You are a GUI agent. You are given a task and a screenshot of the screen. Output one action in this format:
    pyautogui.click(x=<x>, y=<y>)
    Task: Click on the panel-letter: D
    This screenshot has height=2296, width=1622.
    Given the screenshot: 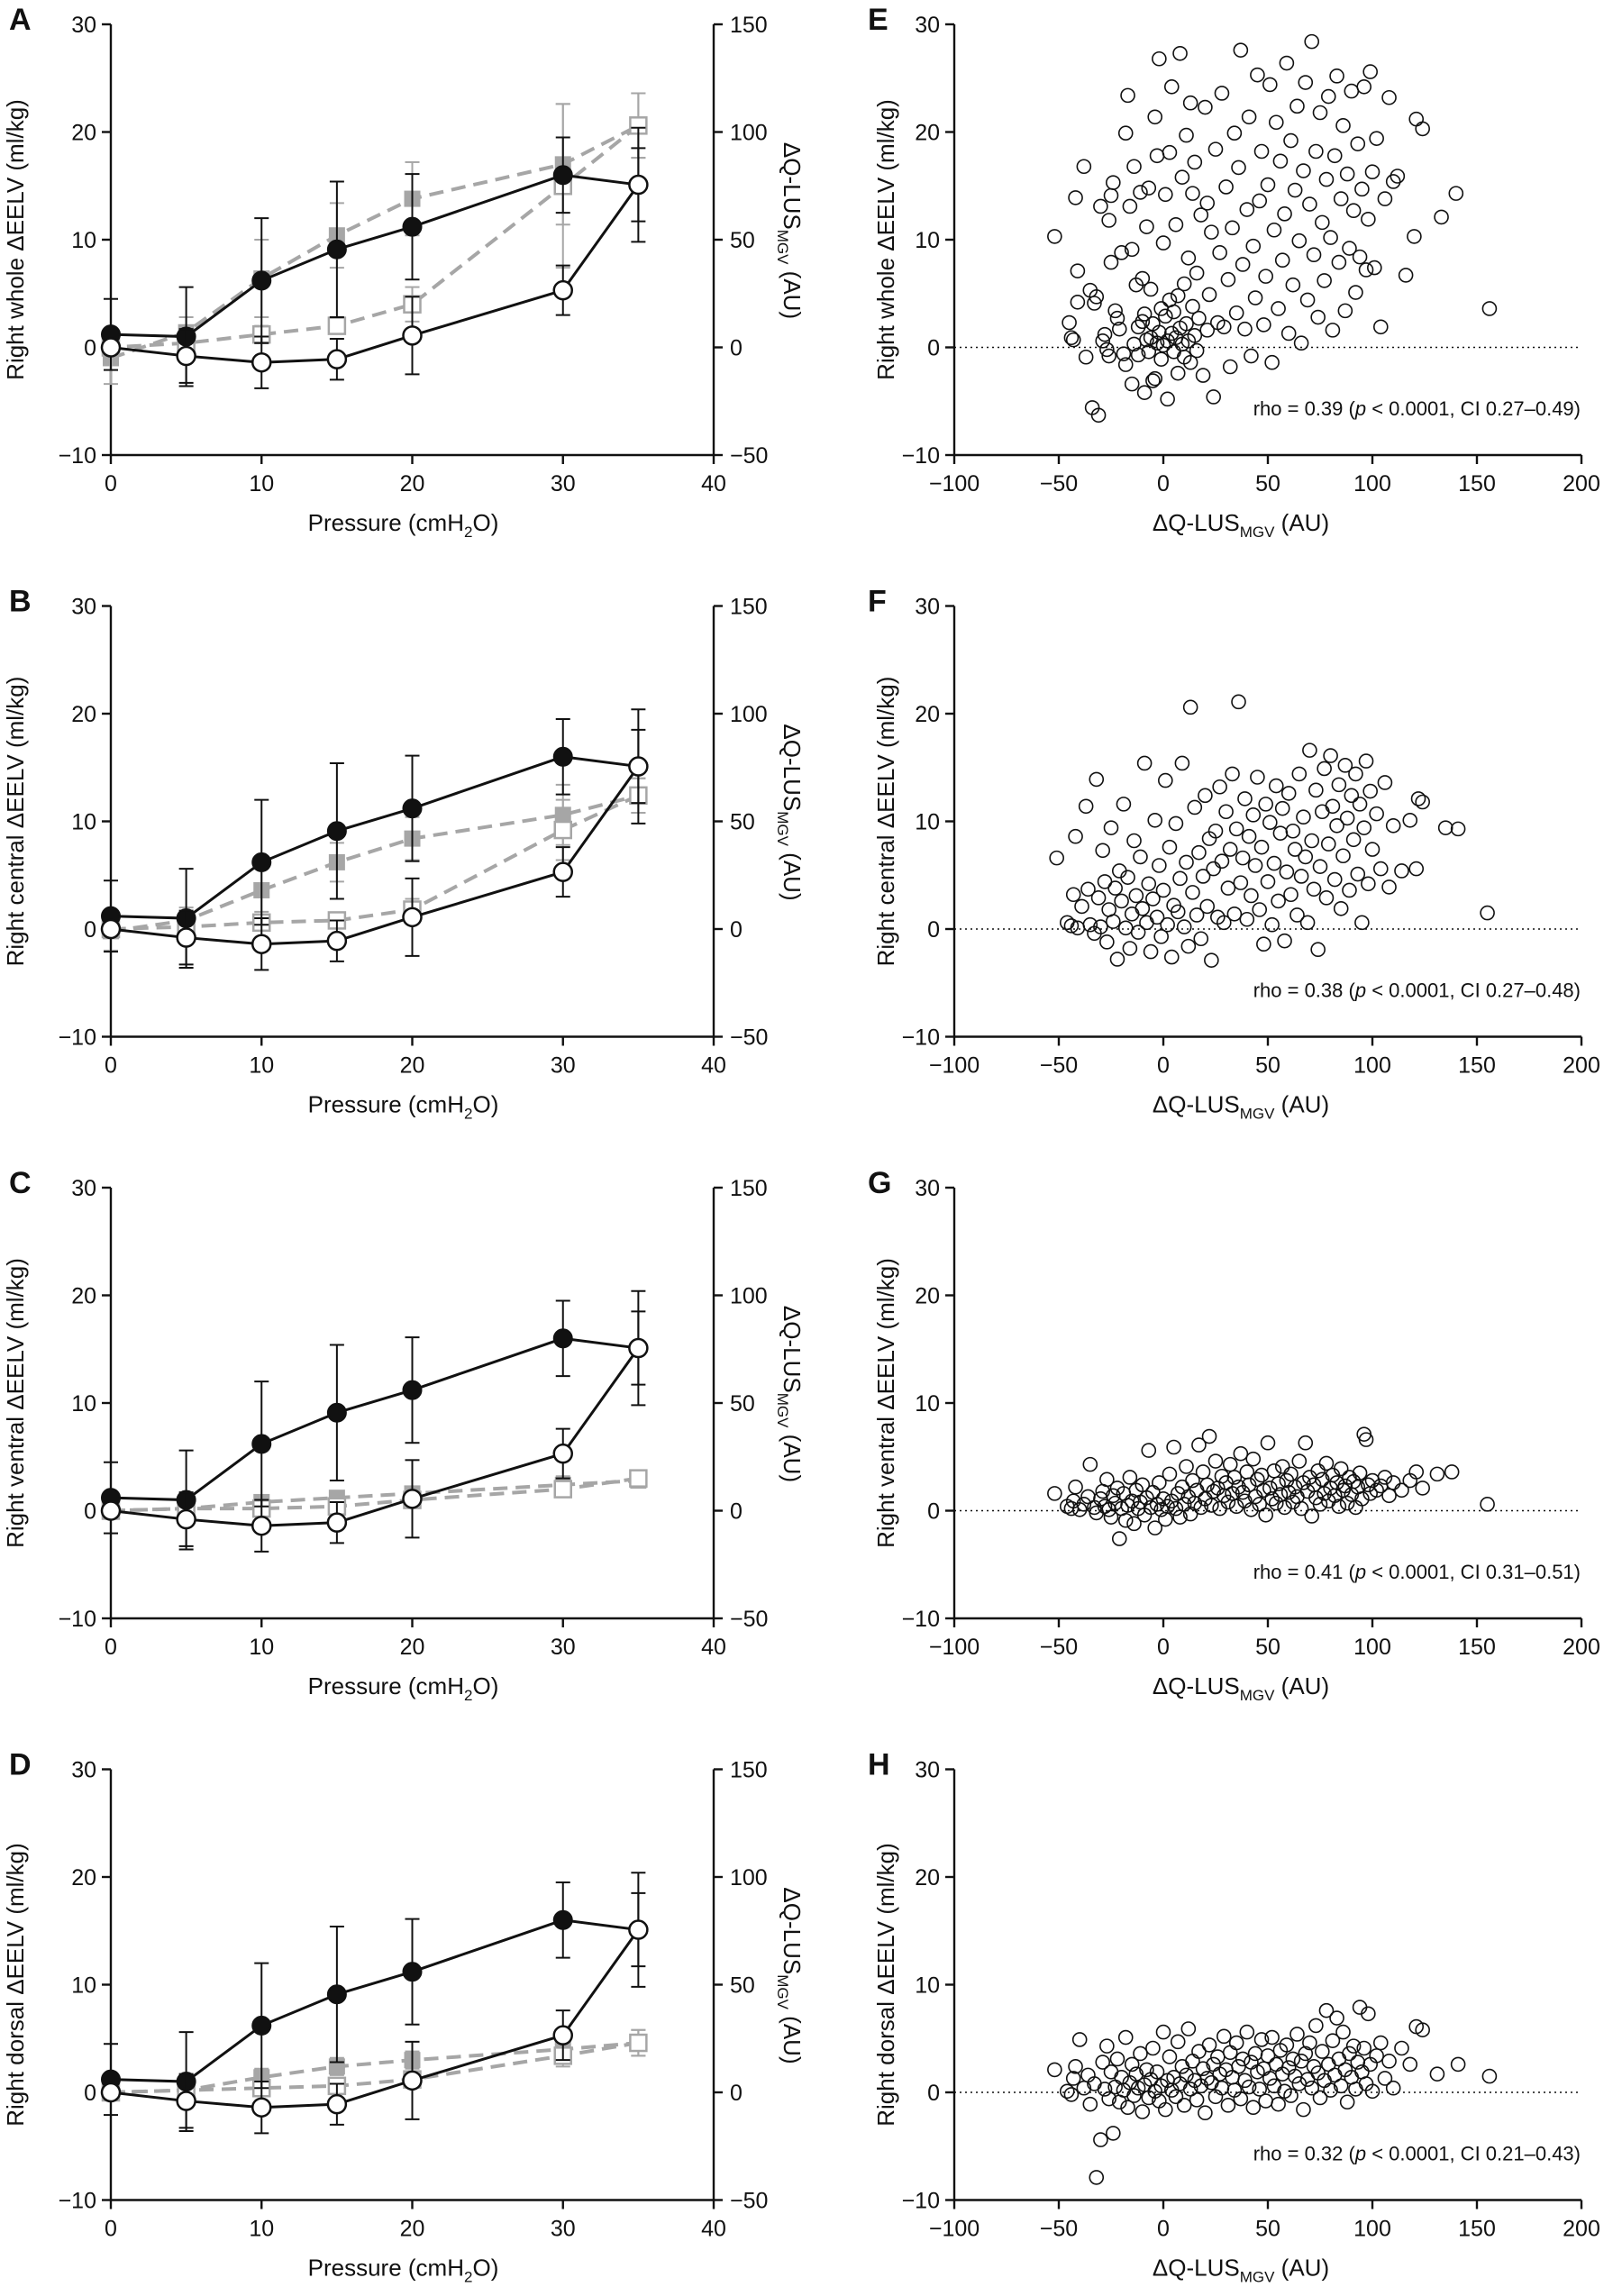 What is the action you would take?
    pyautogui.click(x=20, y=1765)
    